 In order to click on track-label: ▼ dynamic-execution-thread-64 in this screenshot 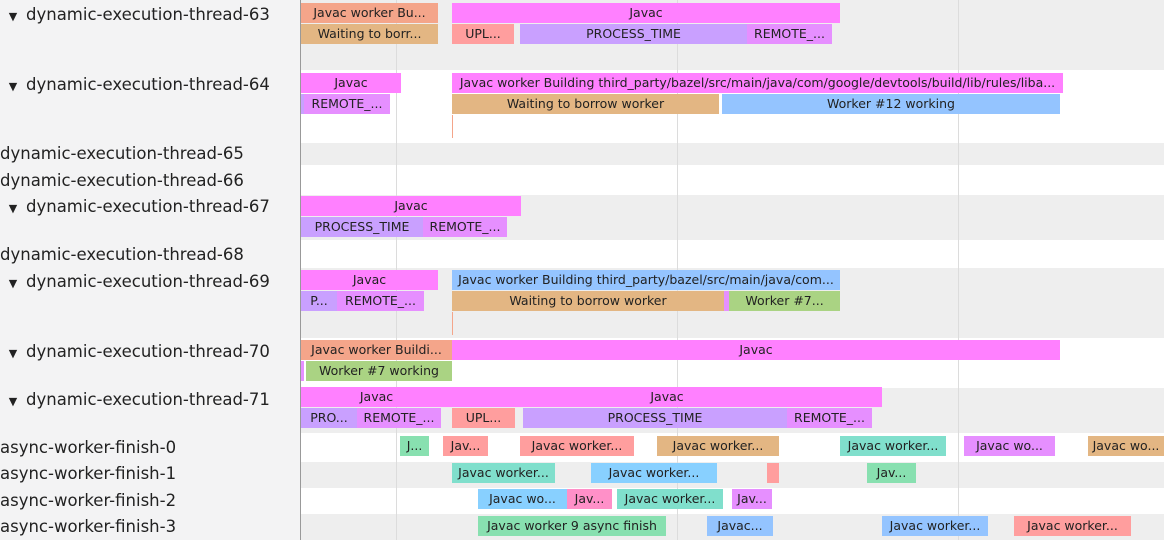, I will do `click(135, 86)`.